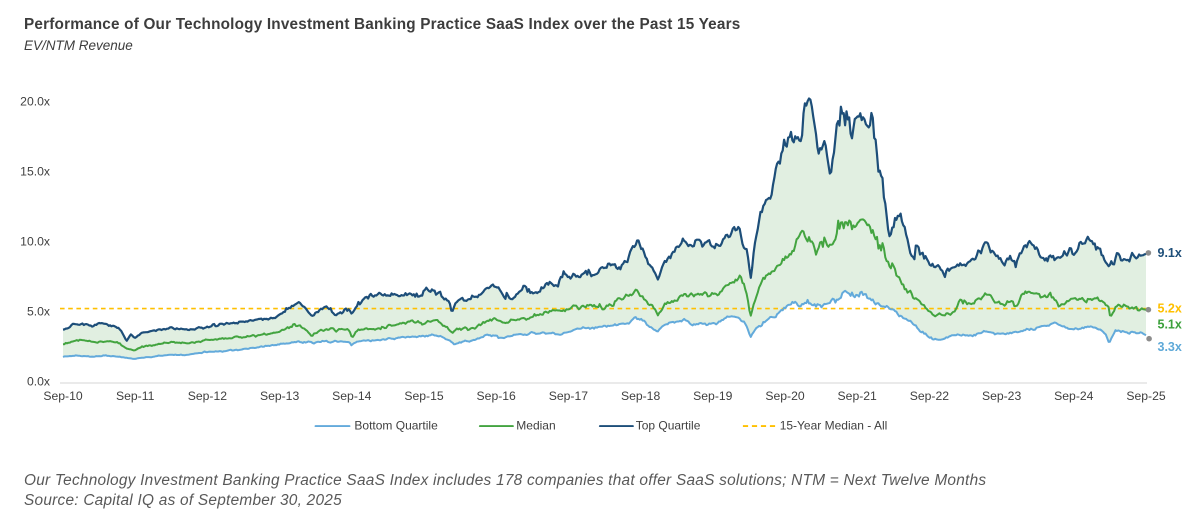 The height and width of the screenshot is (530, 1200). Describe the element at coordinates (668, 425) in the screenshot. I see `svg-text: Top Quartile` at that location.